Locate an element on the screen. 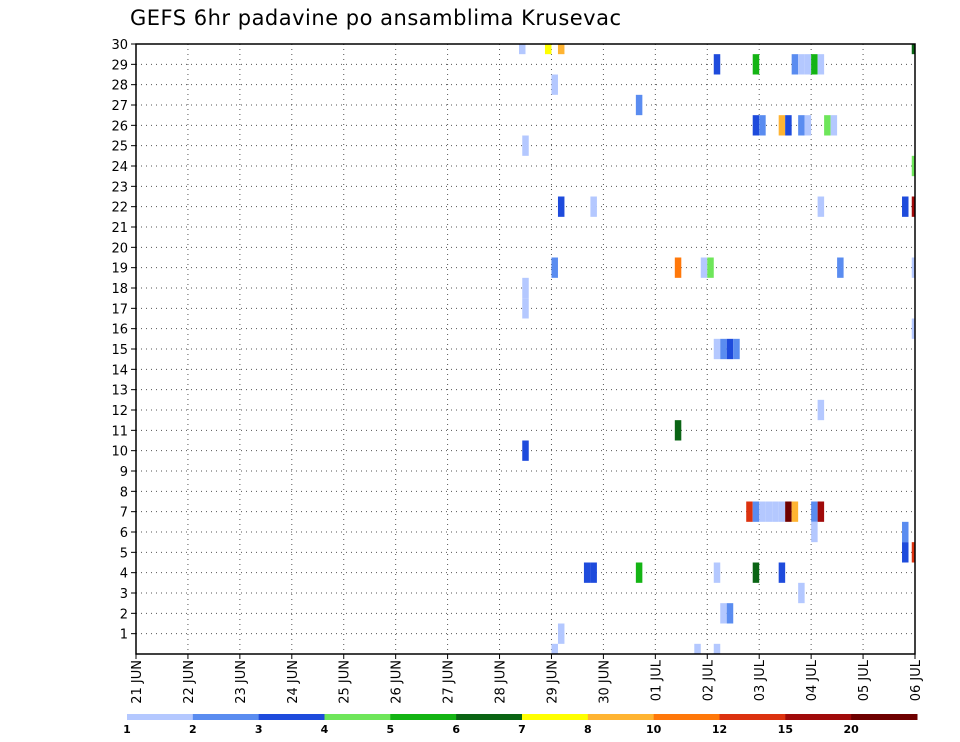  x-tick-label: 22 JUN is located at coordinates (189, 682).